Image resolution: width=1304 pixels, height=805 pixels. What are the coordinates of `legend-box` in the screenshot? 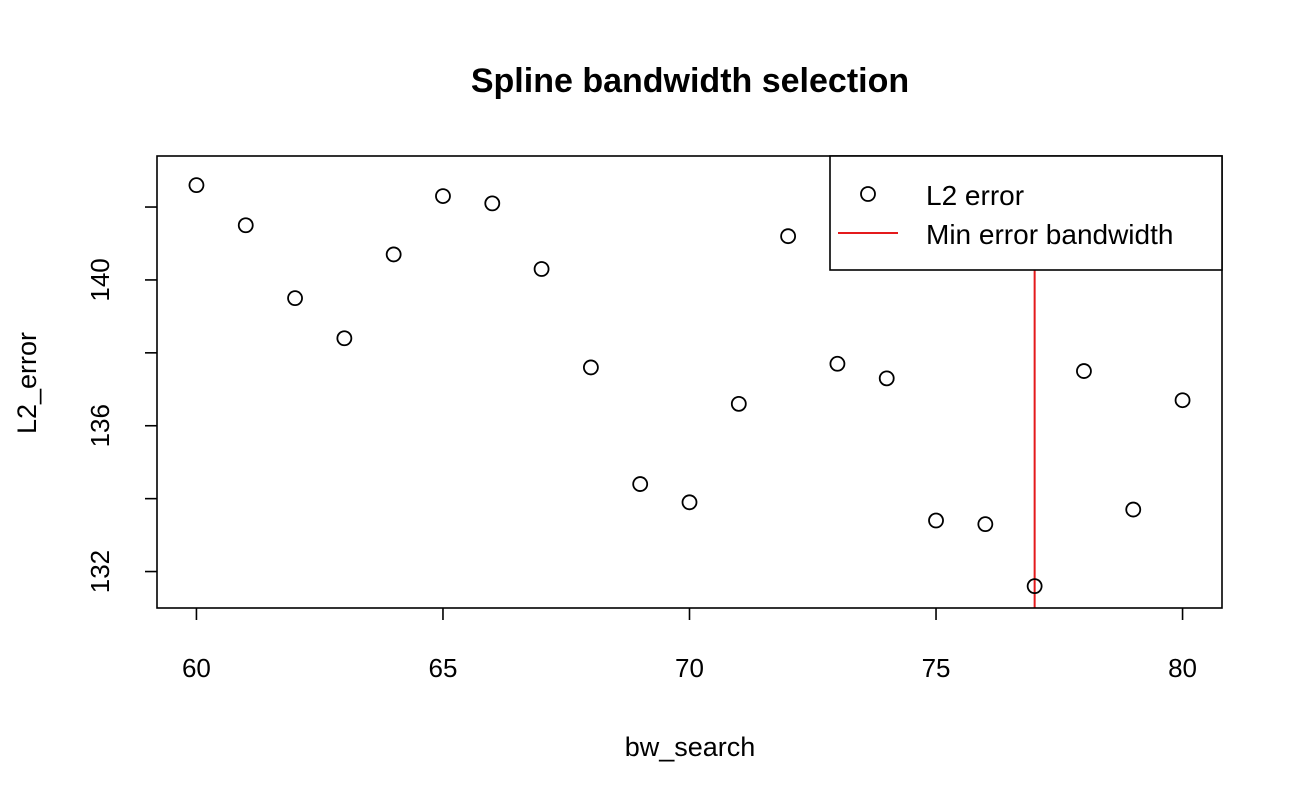 It's located at (1026, 213).